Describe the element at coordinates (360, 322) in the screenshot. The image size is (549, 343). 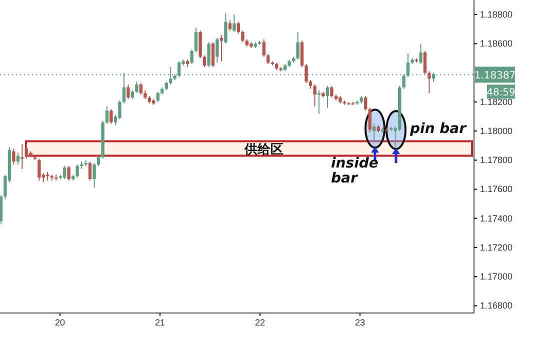
I see `x-tick-label: 23` at that location.